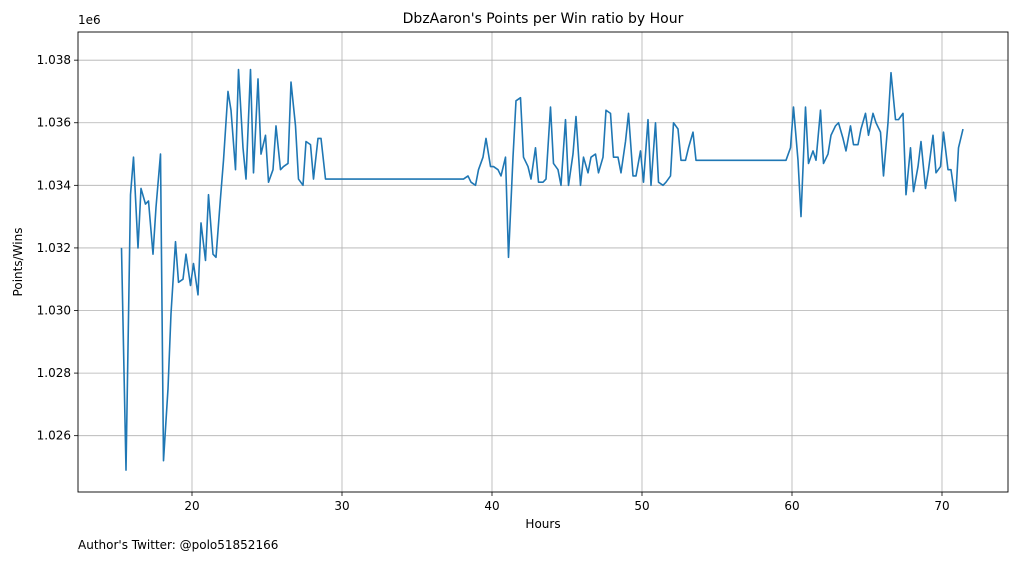 The width and height of the screenshot is (1019, 562). What do you see at coordinates (542, 524) in the screenshot?
I see `x-axis-label: Hours` at bounding box center [542, 524].